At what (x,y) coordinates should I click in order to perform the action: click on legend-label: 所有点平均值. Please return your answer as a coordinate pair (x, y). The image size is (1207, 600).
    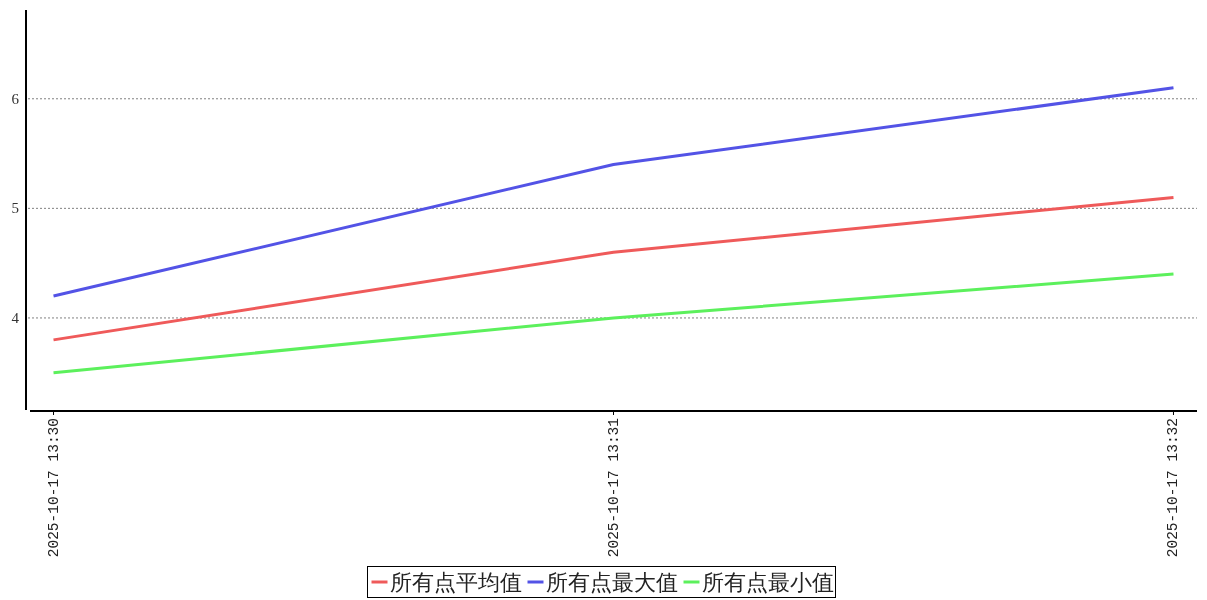
    Looking at the image, I should click on (455, 582).